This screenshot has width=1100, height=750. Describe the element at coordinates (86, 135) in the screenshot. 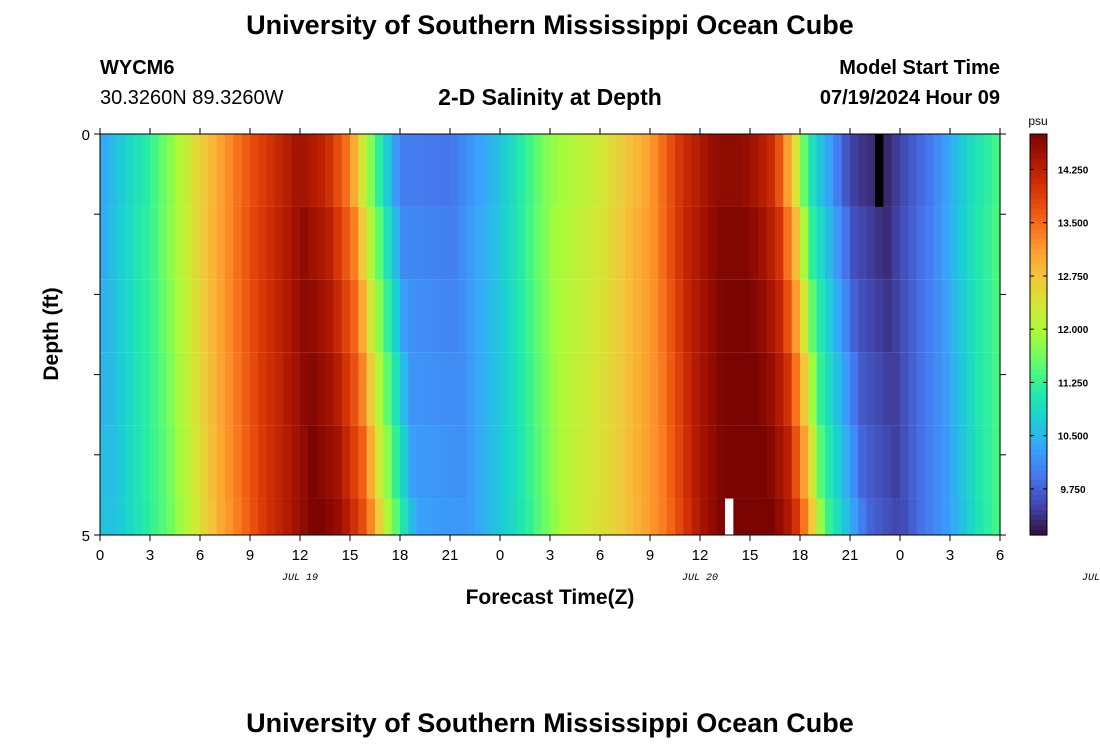

I see `y-tick-label: 0` at that location.